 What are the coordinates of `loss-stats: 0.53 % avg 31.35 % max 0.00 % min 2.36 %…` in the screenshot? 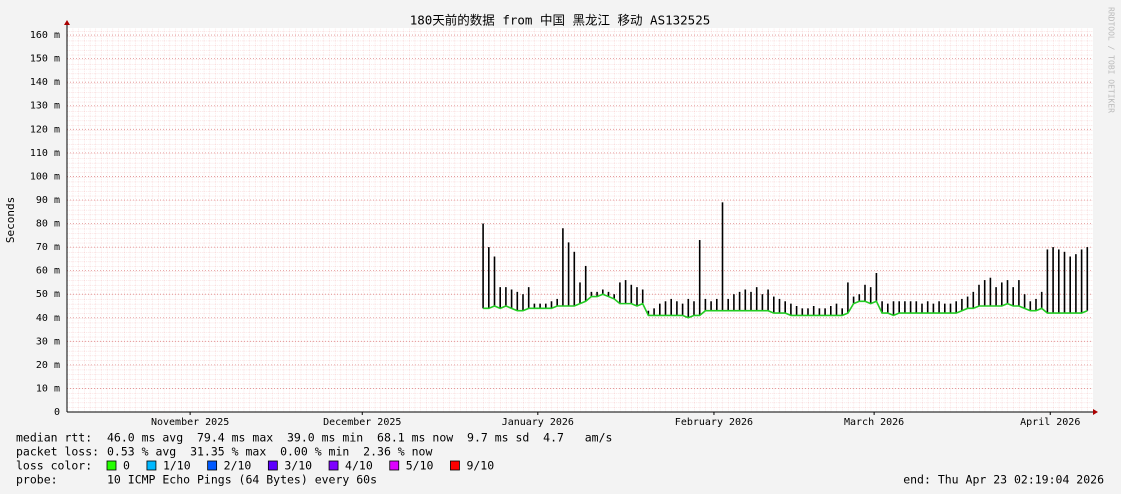 It's located at (269, 452).